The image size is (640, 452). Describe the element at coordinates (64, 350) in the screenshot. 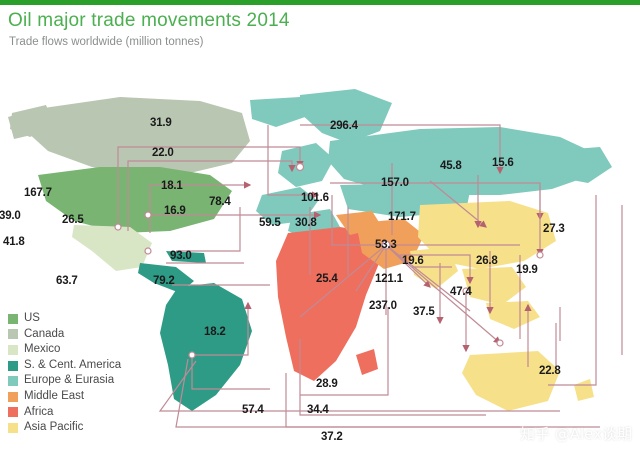

I see `legend-item-mexico: Mexico` at that location.